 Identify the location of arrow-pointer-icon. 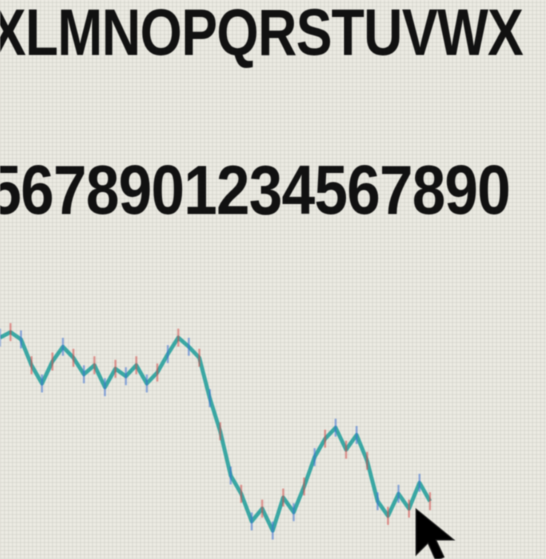
(435, 533).